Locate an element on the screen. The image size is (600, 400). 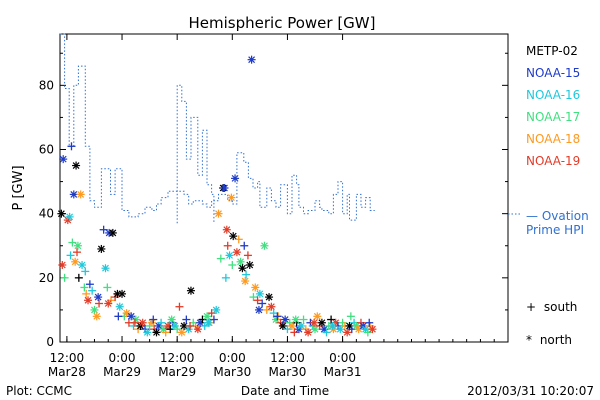
y-tick-label: 80 is located at coordinates (46, 85).